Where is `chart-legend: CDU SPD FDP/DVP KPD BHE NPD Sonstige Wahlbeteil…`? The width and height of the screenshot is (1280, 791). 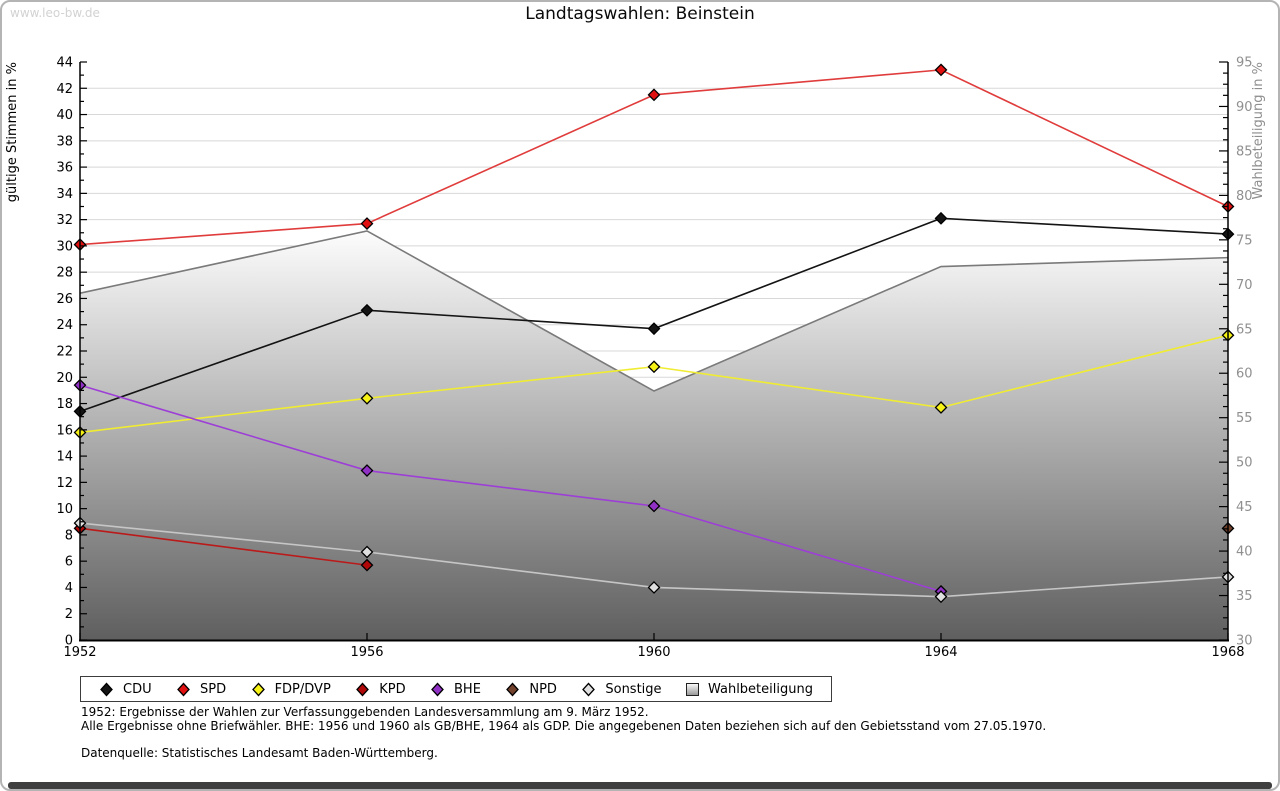 chart-legend: CDU SPD FDP/DVP KPD BHE NPD Sonstige Wahlbeteil… is located at coordinates (456, 689).